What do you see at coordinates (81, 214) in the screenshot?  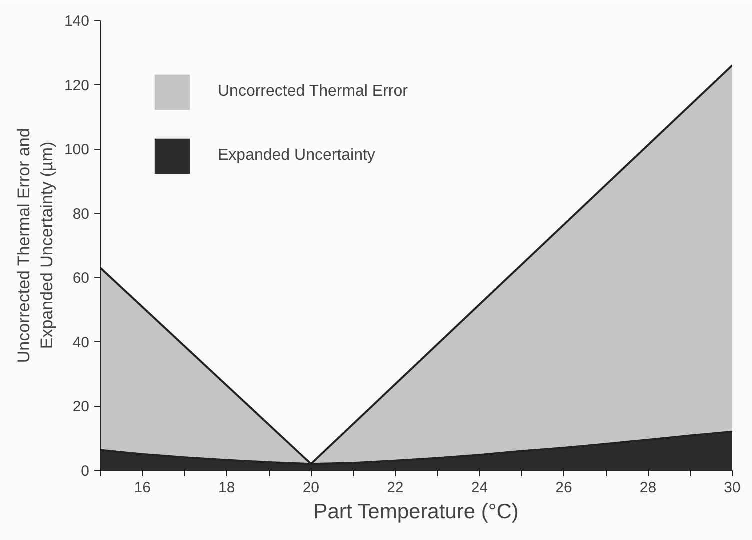 I see `y-tick-label: 80` at bounding box center [81, 214].